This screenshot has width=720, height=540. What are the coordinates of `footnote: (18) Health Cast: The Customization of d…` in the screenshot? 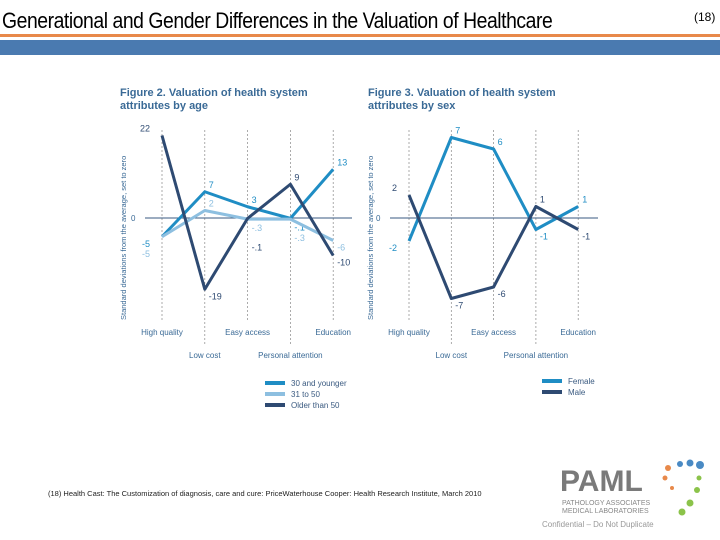 It's located at (265, 493).